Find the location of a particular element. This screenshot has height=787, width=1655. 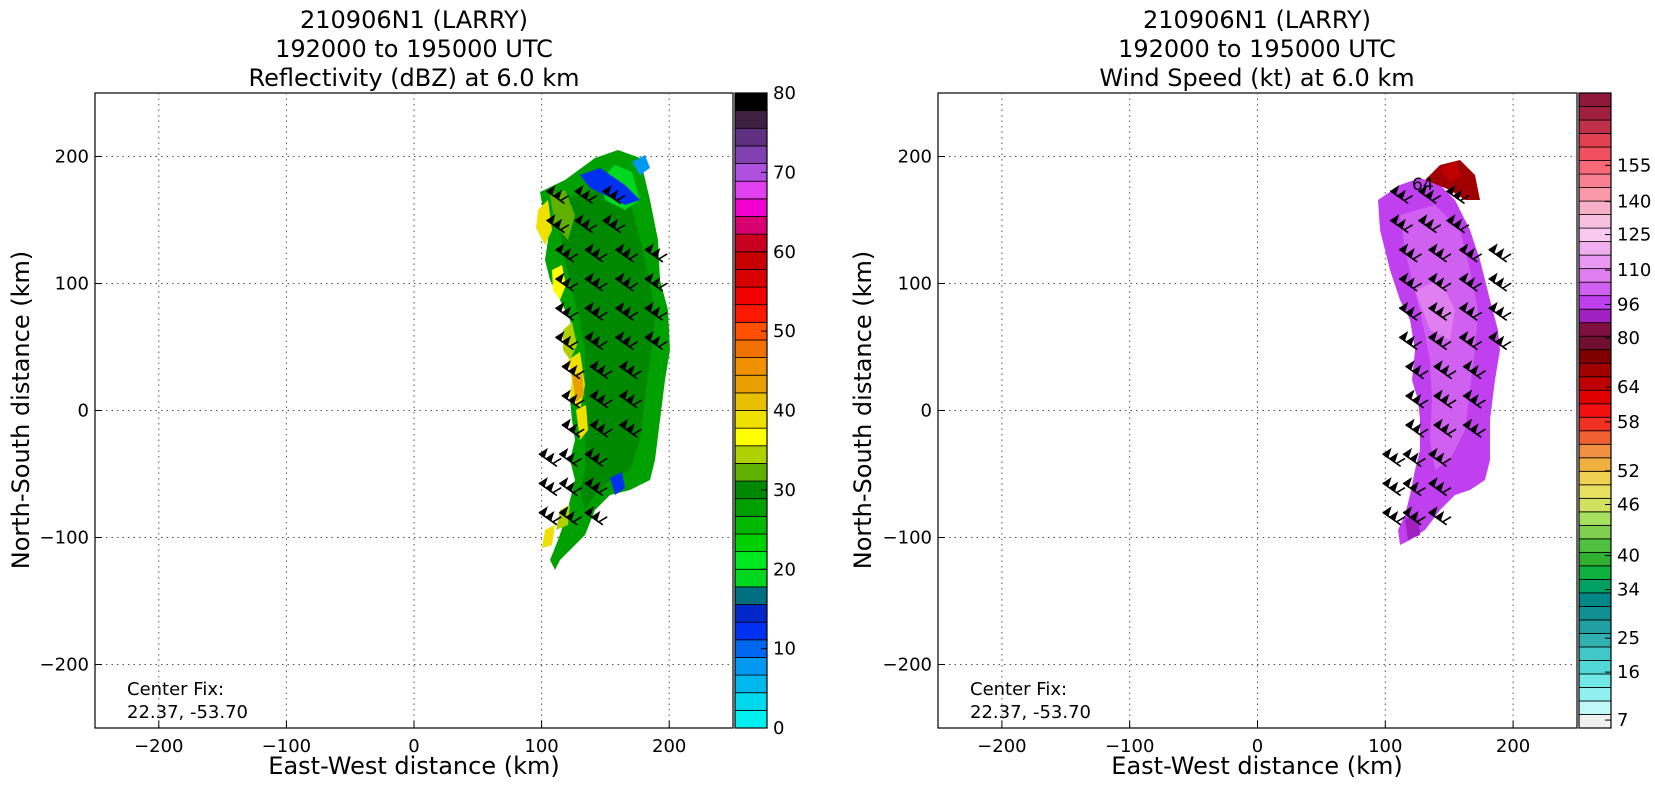

wind-speed-field: 64 is located at coordinates (1445, 352).